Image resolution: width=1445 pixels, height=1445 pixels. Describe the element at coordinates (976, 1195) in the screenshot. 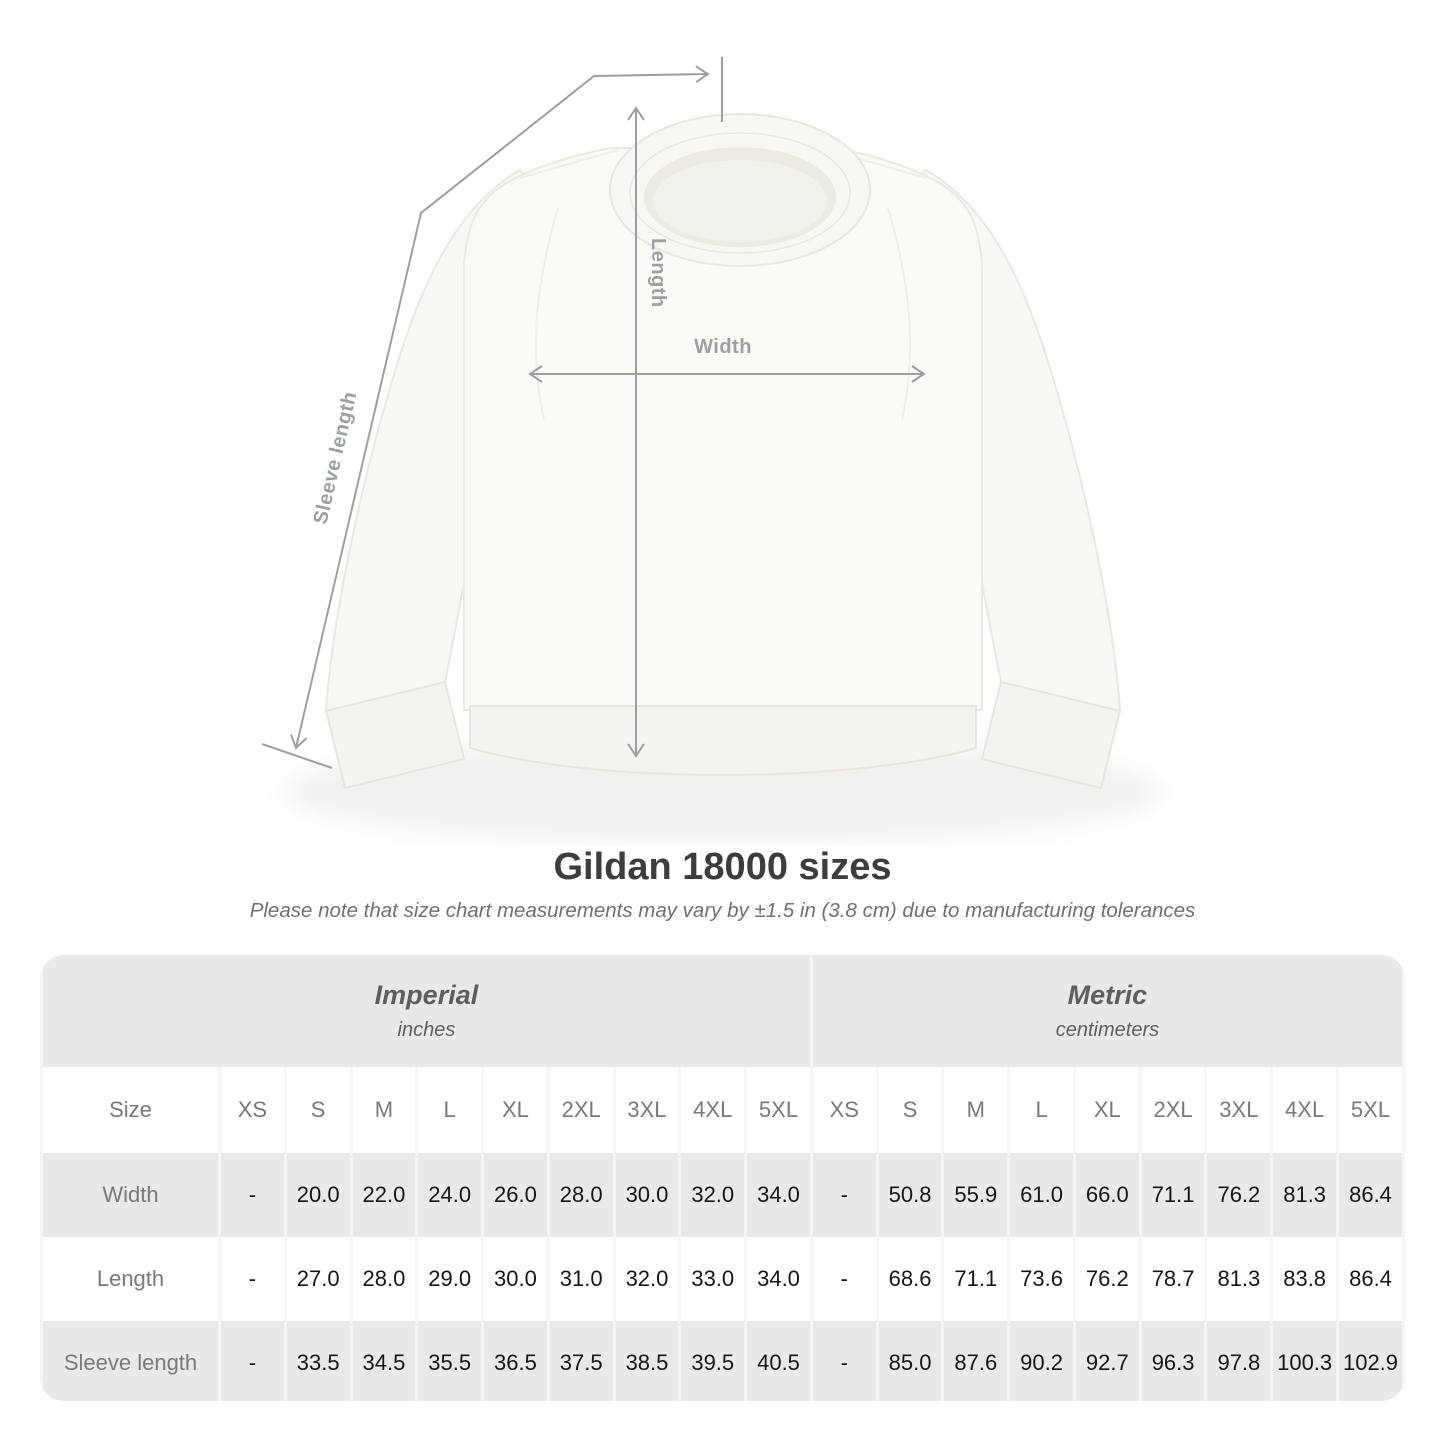

I see `value-cell: 55.9` at that location.